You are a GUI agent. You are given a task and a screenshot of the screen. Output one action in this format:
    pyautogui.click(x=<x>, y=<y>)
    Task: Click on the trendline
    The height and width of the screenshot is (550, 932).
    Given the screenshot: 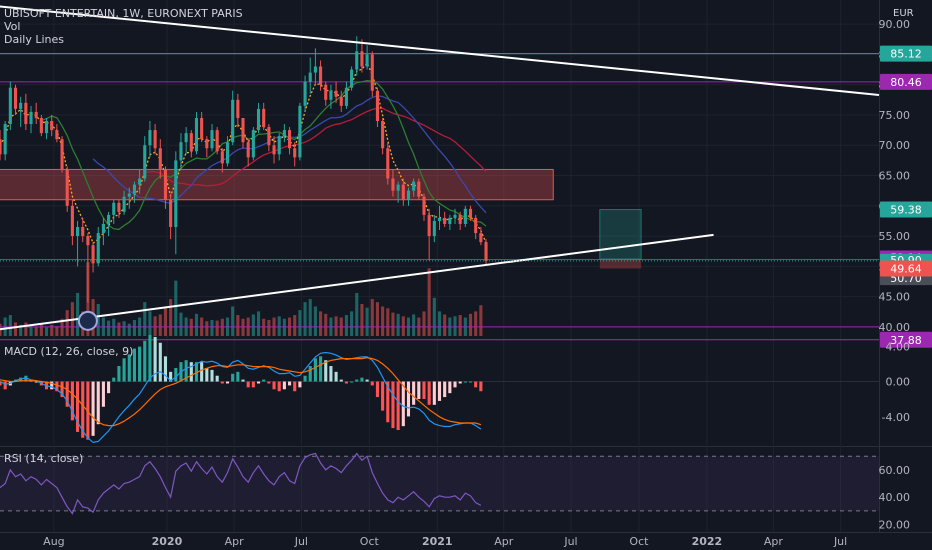 What is the action you would take?
    pyautogui.click(x=357, y=282)
    